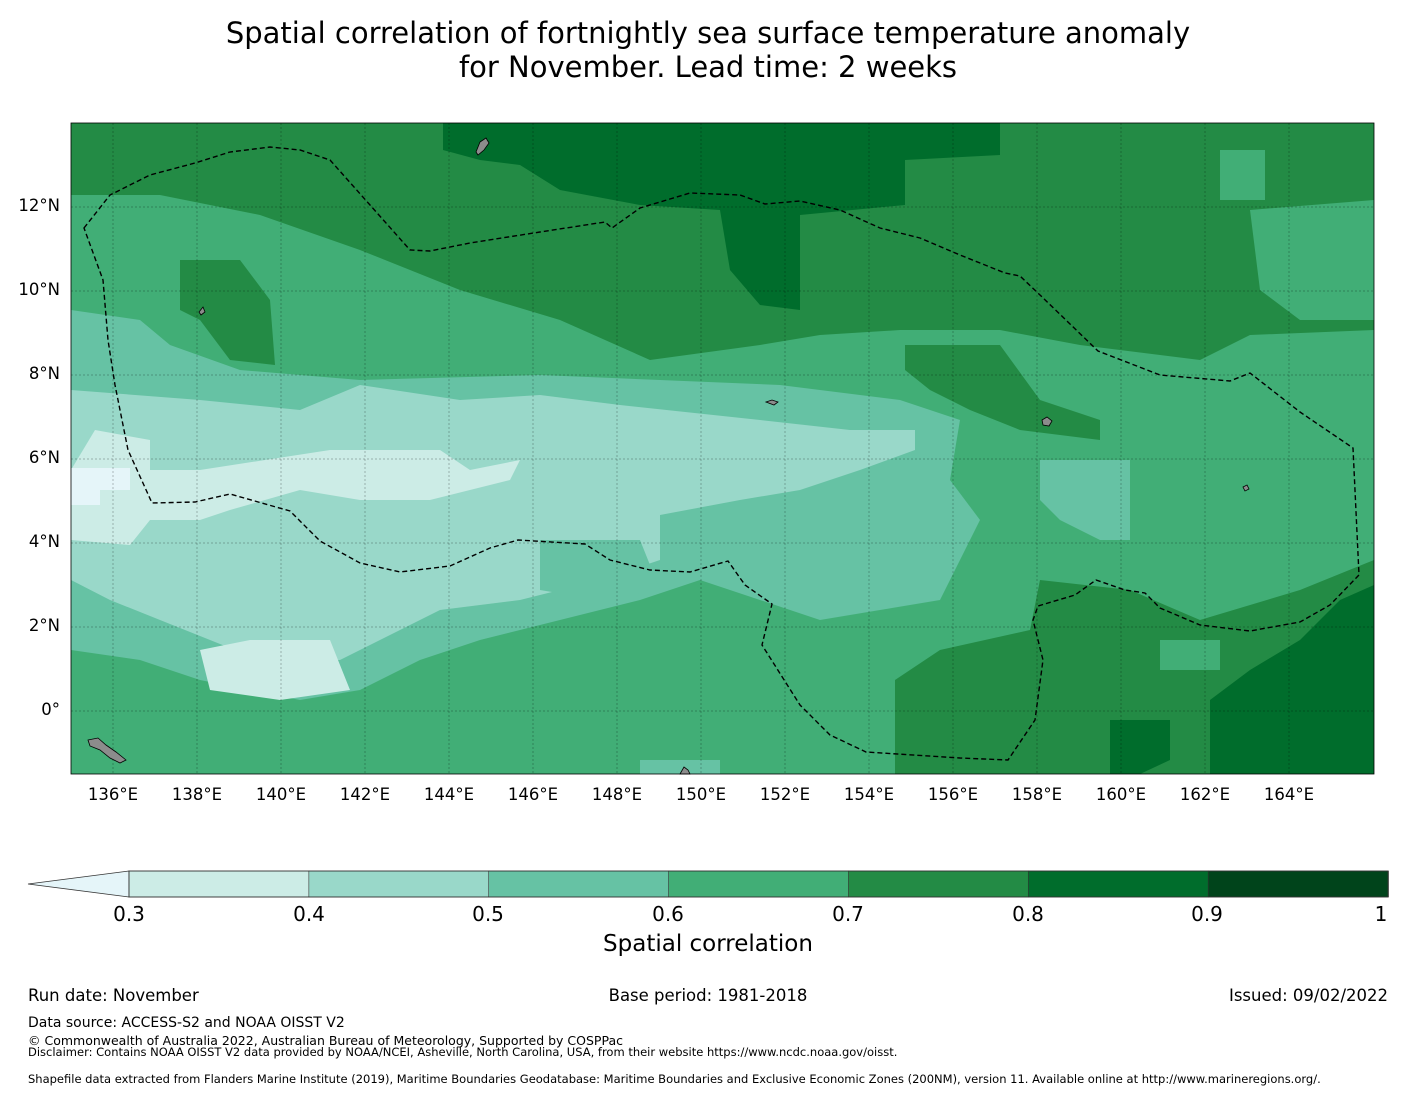 The width and height of the screenshot is (1416, 1095). I want to click on field-region-lighter, so click(295, 487).